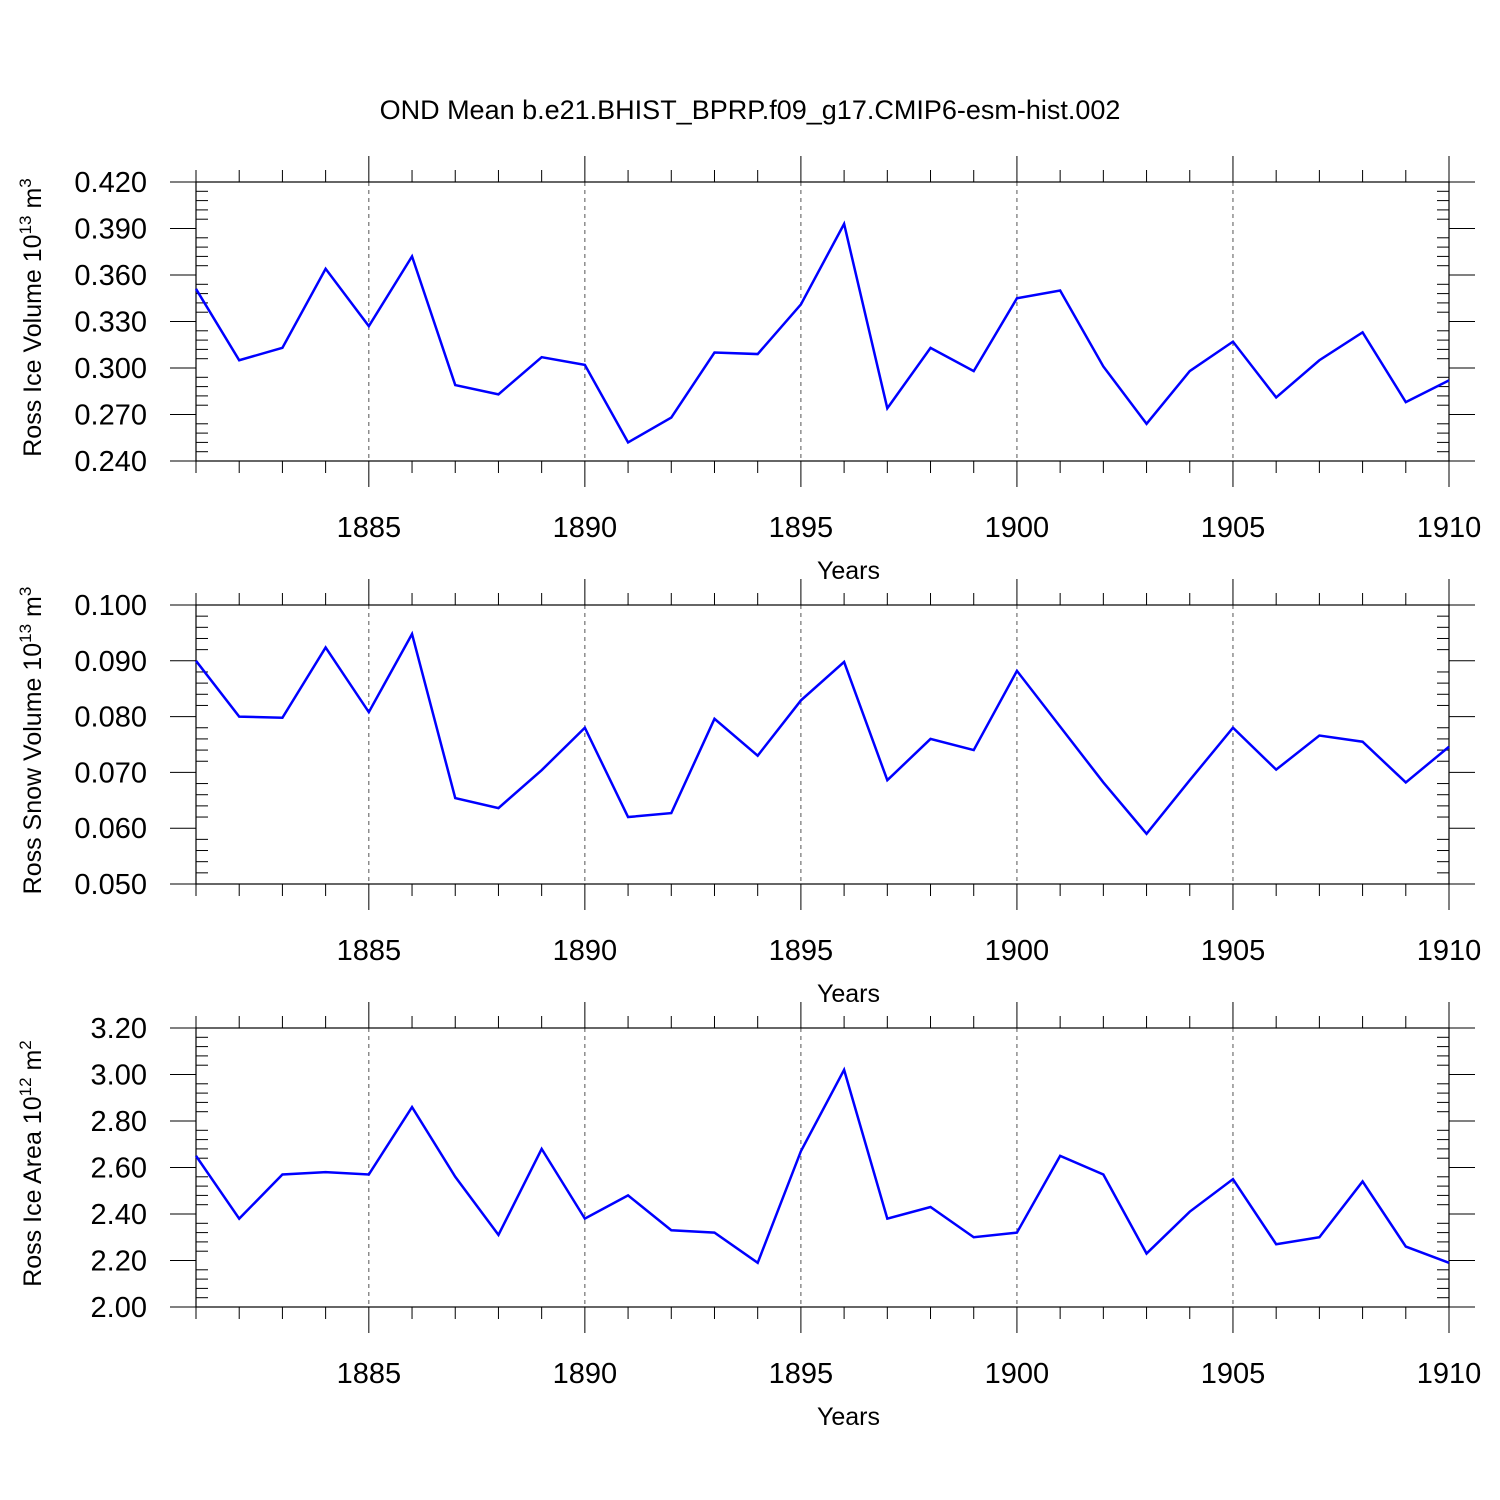 This screenshot has height=1500, width=1500. Describe the element at coordinates (110, 462) in the screenshot. I see `y-tick-label: 0.240` at that location.